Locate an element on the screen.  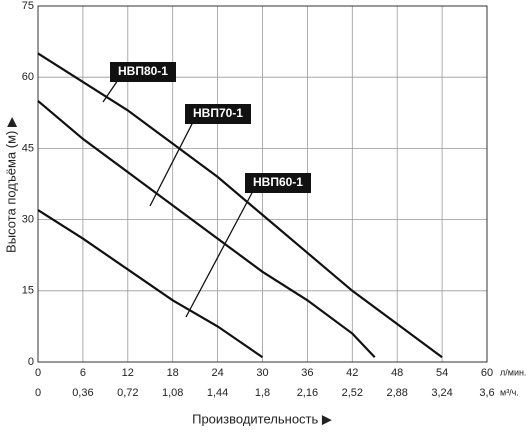
y-tick-label: 0 is located at coordinates (31, 362).